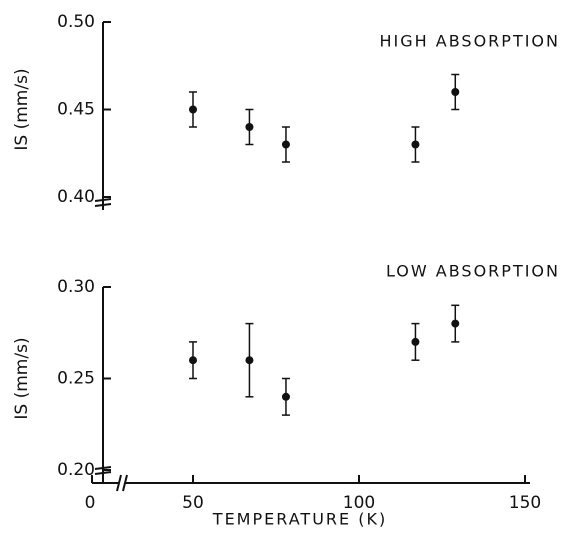  What do you see at coordinates (470, 41) in the screenshot?
I see `annotation: HIGH ABSORPTION` at bounding box center [470, 41].